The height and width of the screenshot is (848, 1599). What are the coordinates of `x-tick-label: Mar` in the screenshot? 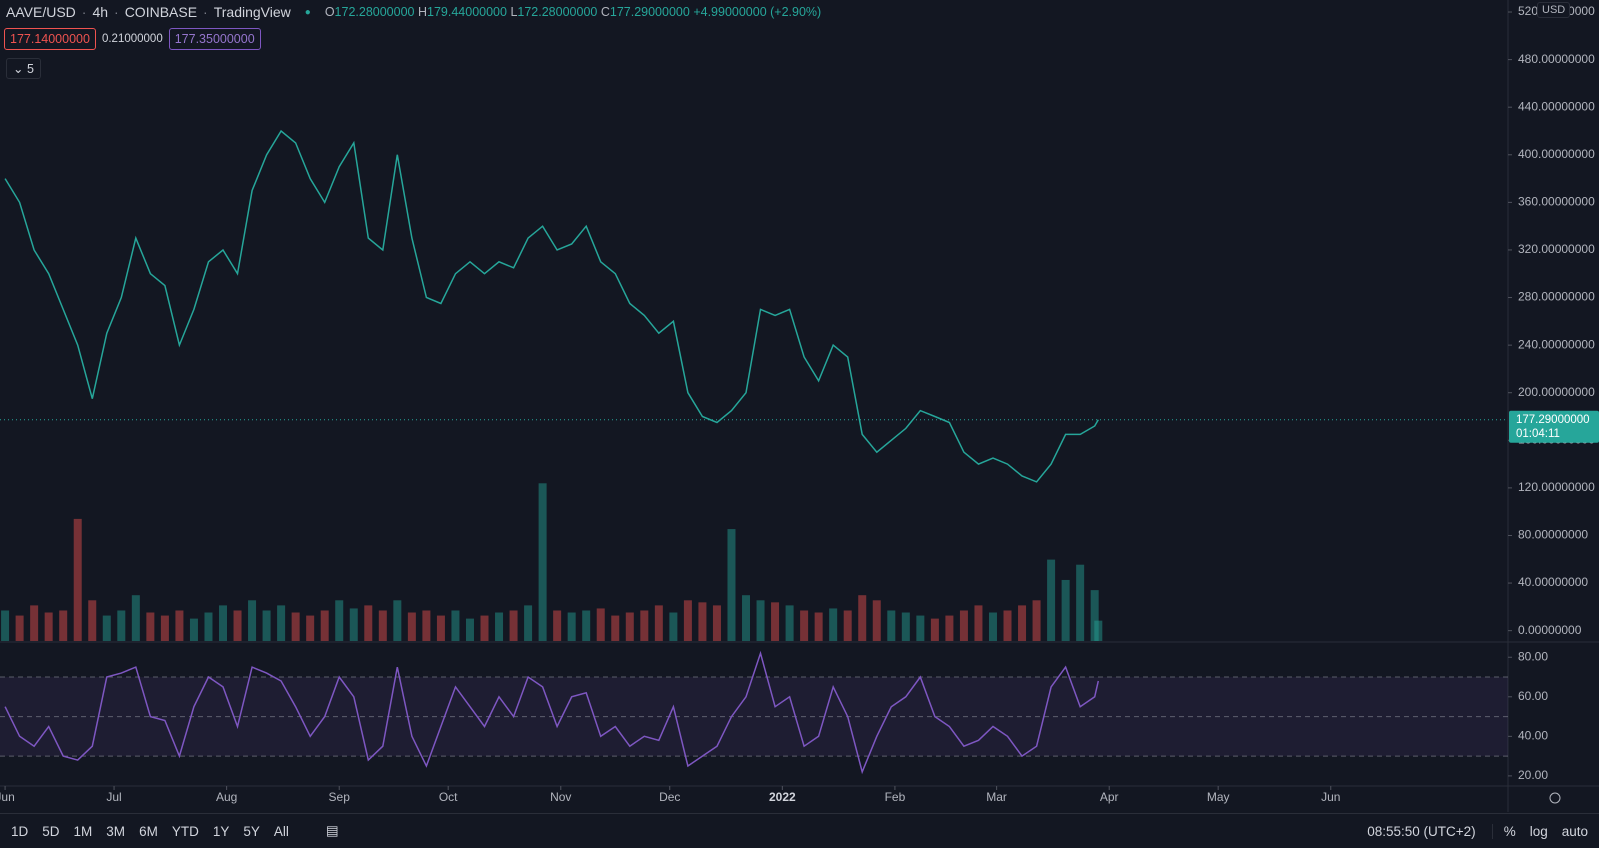 It's located at (996, 797).